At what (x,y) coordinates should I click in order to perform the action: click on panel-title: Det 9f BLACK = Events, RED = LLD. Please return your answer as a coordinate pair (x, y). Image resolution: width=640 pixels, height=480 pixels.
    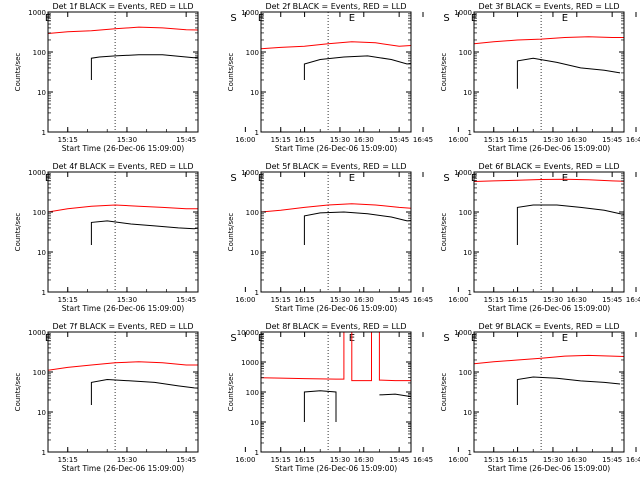
    Looking at the image, I should click on (548, 326).